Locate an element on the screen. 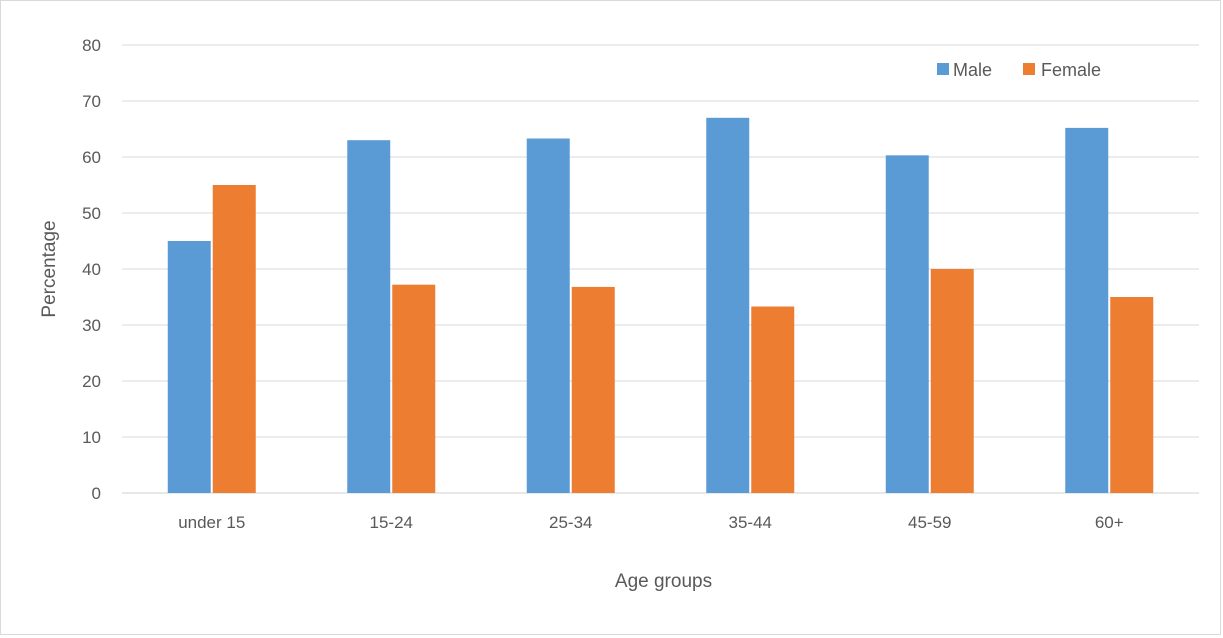  x-tick-label: 35-44 is located at coordinates (750, 522).